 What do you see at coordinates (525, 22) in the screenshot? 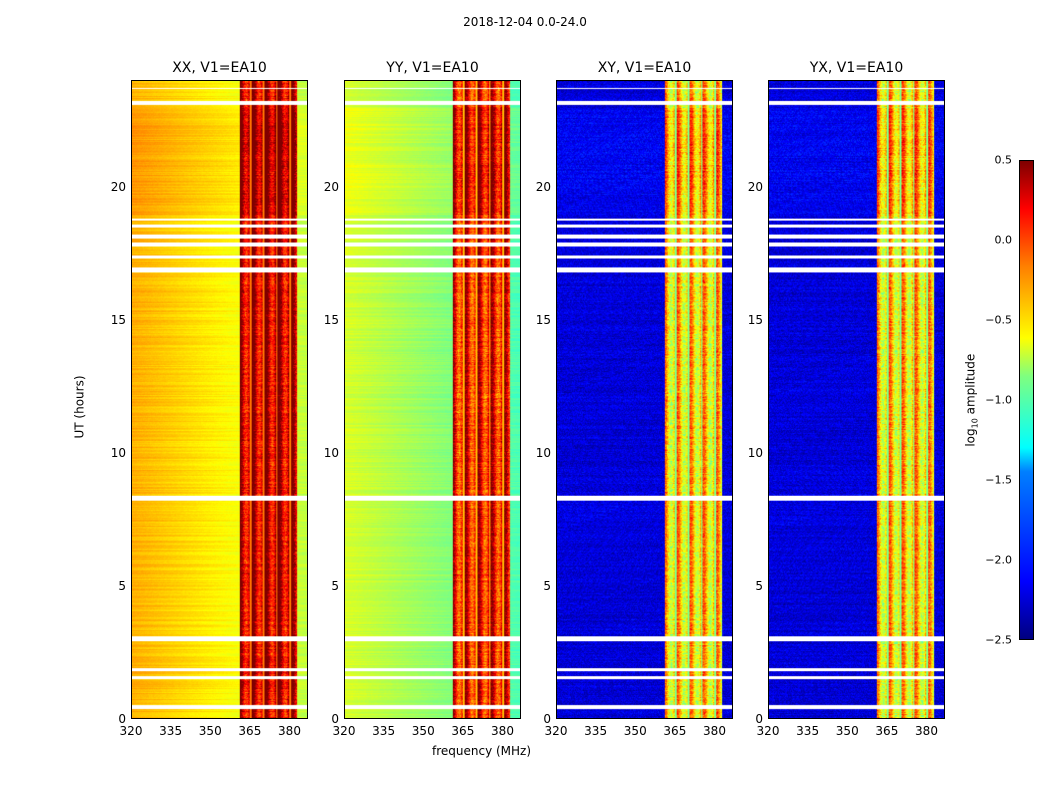
I see `figure-title: 2018-12-04 0.0-24.0` at bounding box center [525, 22].